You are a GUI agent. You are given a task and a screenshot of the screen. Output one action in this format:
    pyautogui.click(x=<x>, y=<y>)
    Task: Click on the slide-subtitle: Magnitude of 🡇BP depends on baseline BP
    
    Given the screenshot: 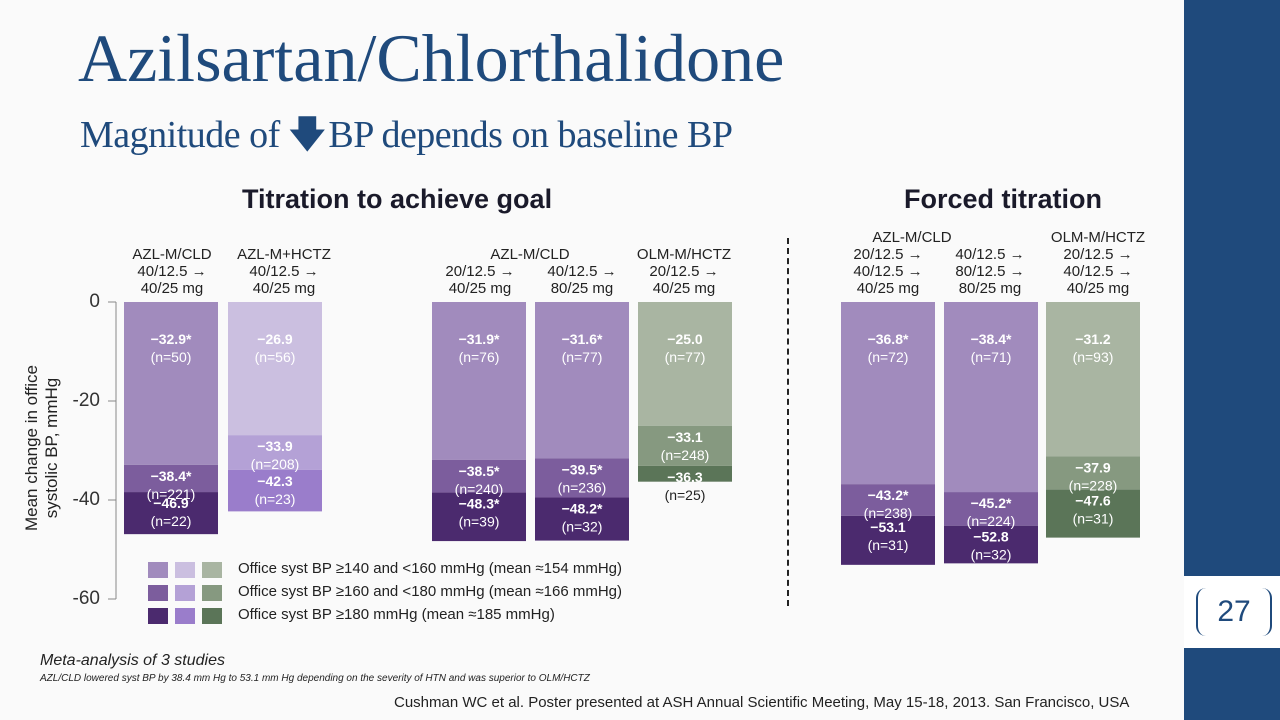 What is the action you would take?
    pyautogui.click(x=406, y=135)
    